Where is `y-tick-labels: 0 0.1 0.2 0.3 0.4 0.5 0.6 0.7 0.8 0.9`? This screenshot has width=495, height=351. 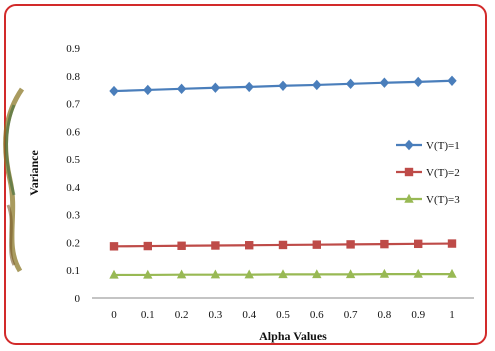 y-tick-labels: 0 0.1 0.2 0.3 0.4 0.5 0.6 0.7 0.8 0.9 is located at coordinates (73, 174).